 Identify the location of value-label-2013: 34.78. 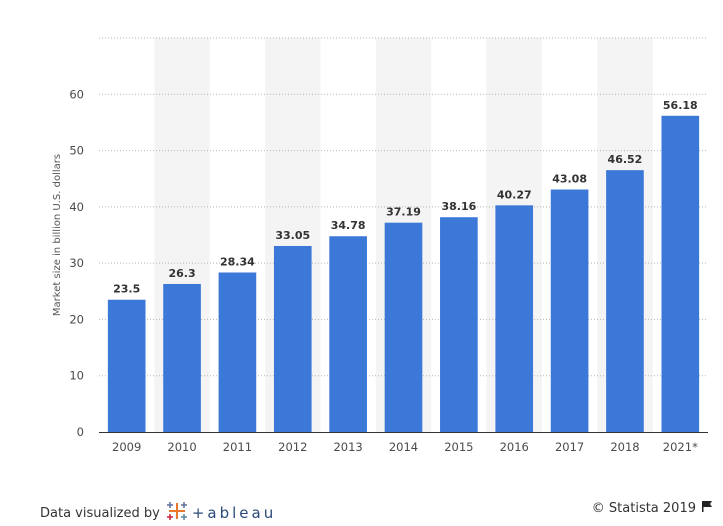
(348, 225).